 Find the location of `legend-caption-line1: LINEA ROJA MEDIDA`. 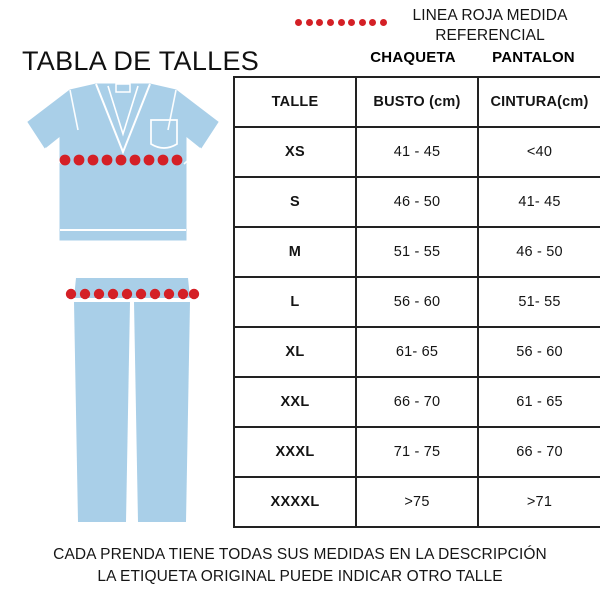

legend-caption-line1: LINEA ROJA MEDIDA is located at coordinates (490, 15).